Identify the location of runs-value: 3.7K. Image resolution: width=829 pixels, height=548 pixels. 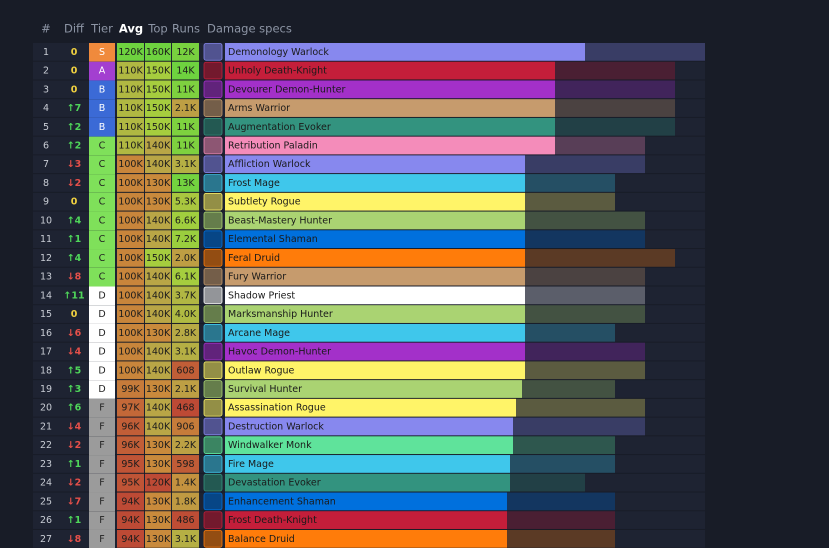
(186, 295).